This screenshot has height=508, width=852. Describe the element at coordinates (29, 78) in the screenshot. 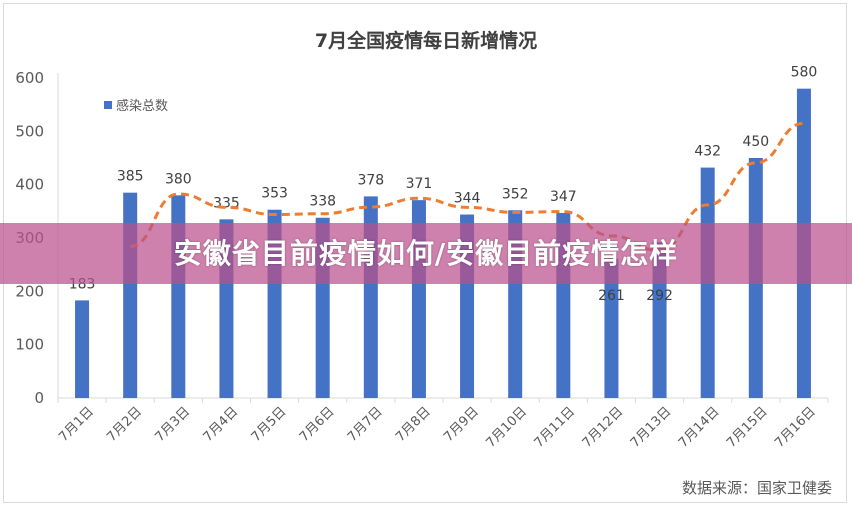

I see `y-tick-label: 600` at that location.